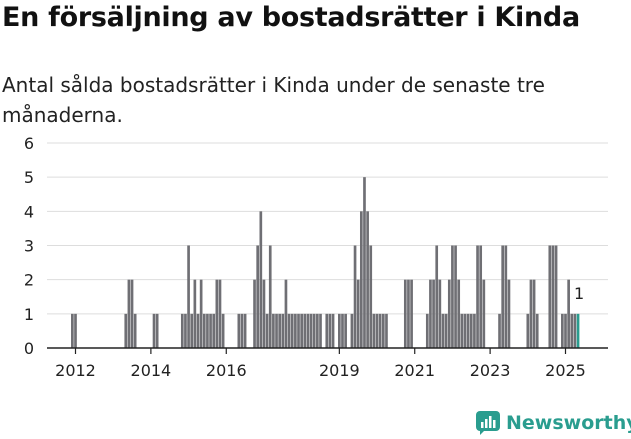 Image resolution: width=631 pixels, height=439 pixels. What do you see at coordinates (490, 370) in the screenshot?
I see `x-tick-label: 2023` at bounding box center [490, 370].